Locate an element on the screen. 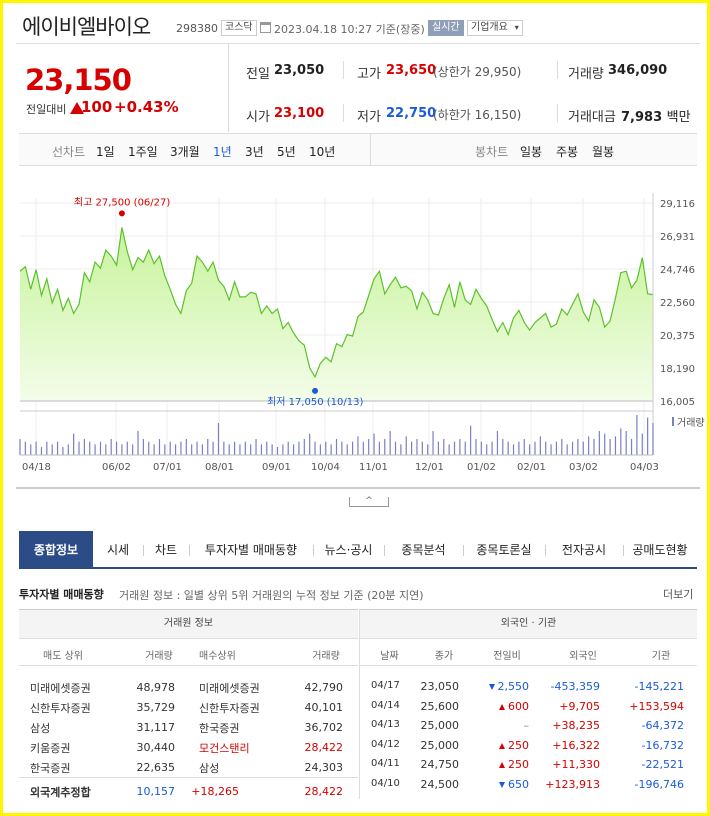 The height and width of the screenshot is (816, 710). period-tab: 3개월 is located at coordinates (185, 152).